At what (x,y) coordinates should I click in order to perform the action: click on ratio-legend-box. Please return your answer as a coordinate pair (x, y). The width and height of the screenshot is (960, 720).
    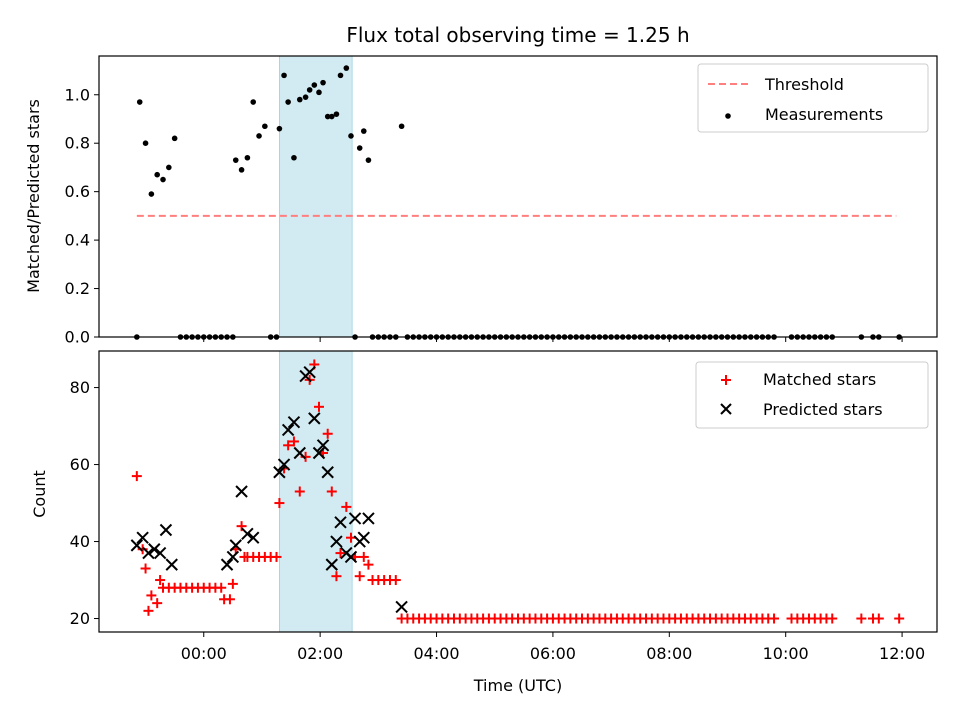
    Looking at the image, I should click on (813, 98).